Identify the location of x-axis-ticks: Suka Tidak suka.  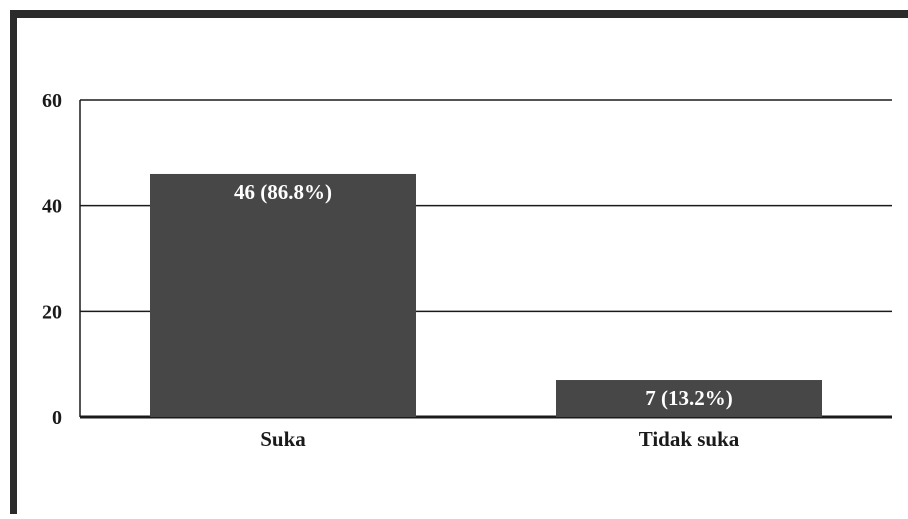
(500, 439).